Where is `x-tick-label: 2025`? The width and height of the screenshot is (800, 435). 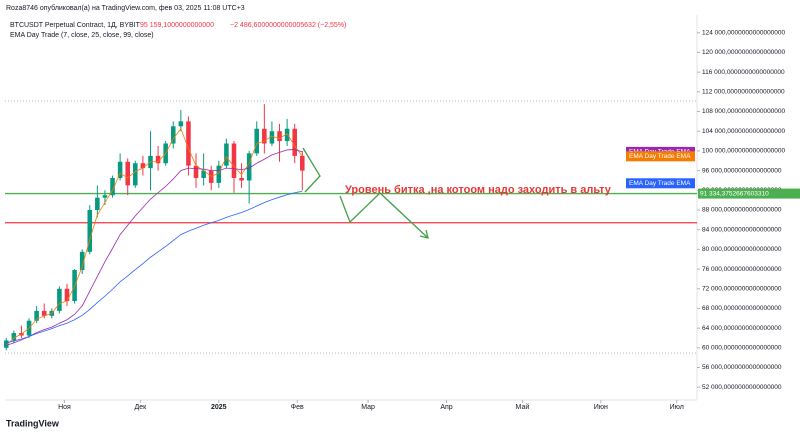 x-tick-label: 2025 is located at coordinates (219, 407).